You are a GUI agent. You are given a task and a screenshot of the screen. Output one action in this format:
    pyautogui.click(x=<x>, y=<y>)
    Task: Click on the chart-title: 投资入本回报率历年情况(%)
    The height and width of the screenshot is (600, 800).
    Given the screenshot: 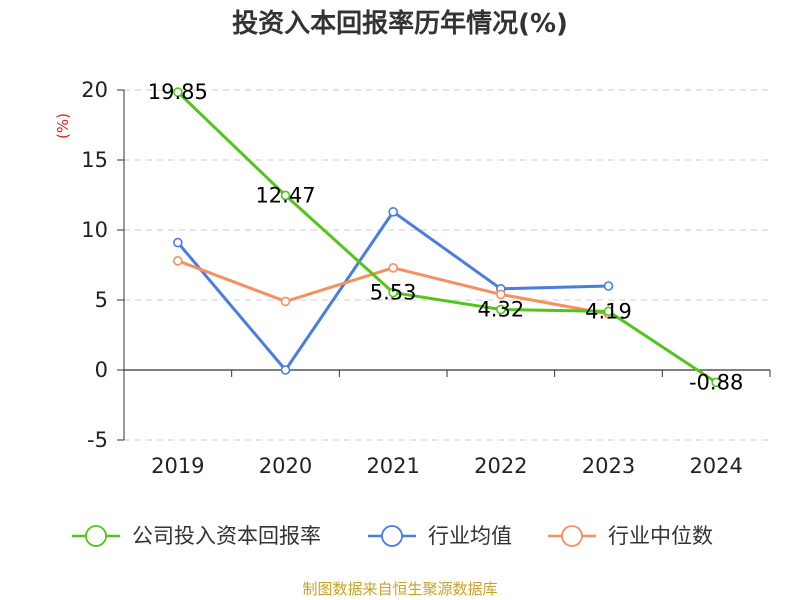 What is the action you would take?
    pyautogui.click(x=400, y=23)
    